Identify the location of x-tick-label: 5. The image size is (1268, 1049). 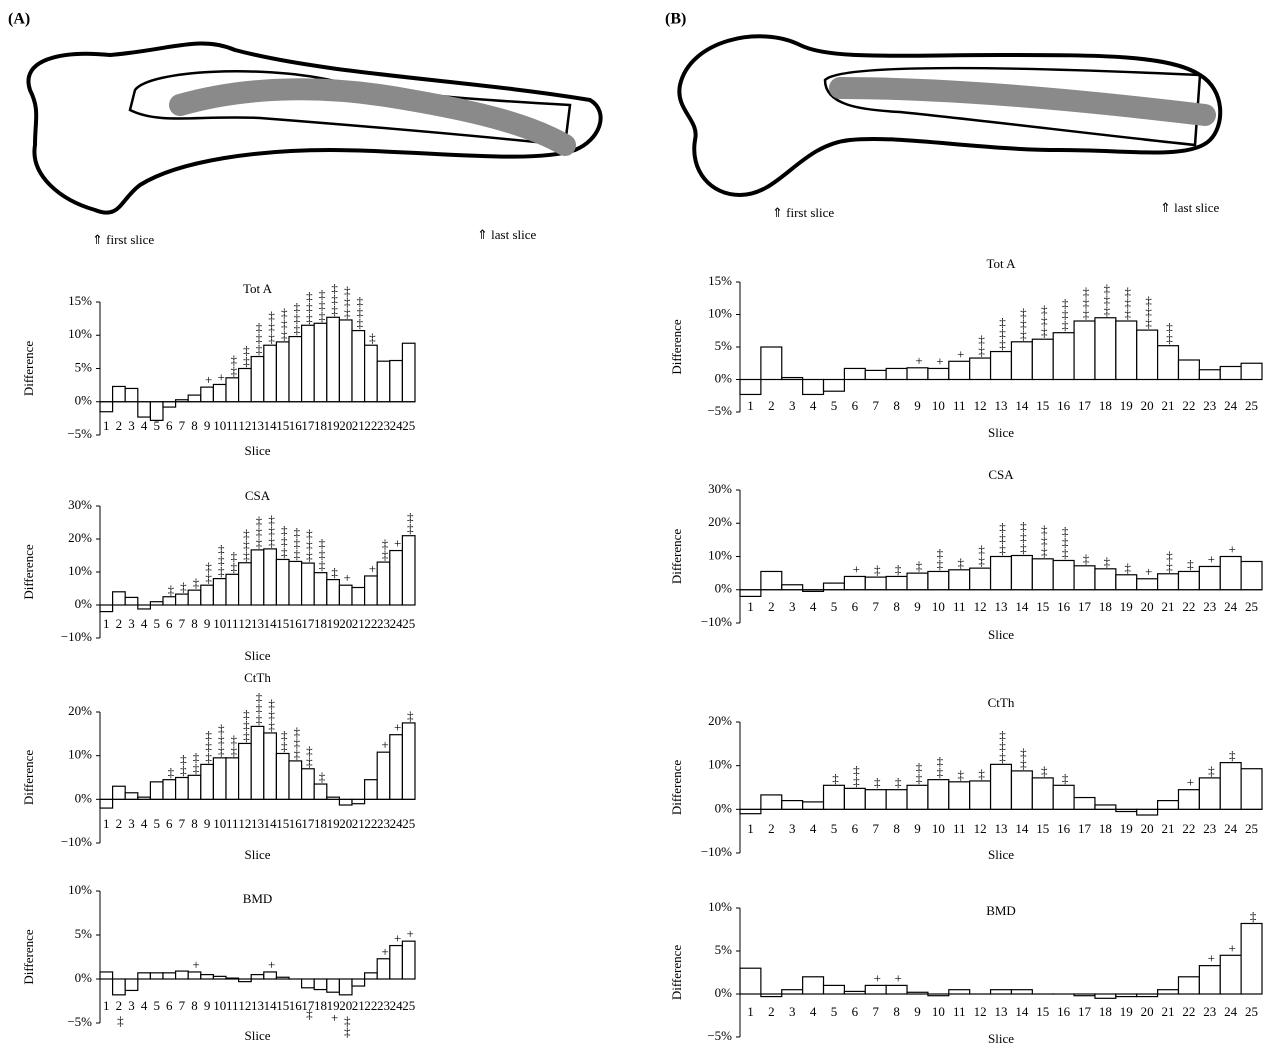
(156, 823).